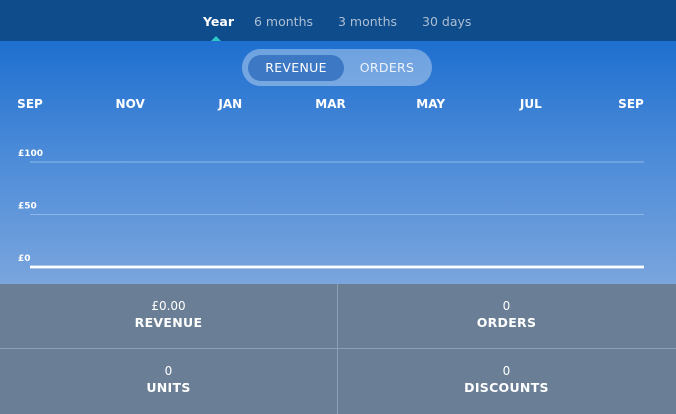 The height and width of the screenshot is (414, 676). What do you see at coordinates (330, 104) in the screenshot?
I see `x-tick-label: MAR` at bounding box center [330, 104].